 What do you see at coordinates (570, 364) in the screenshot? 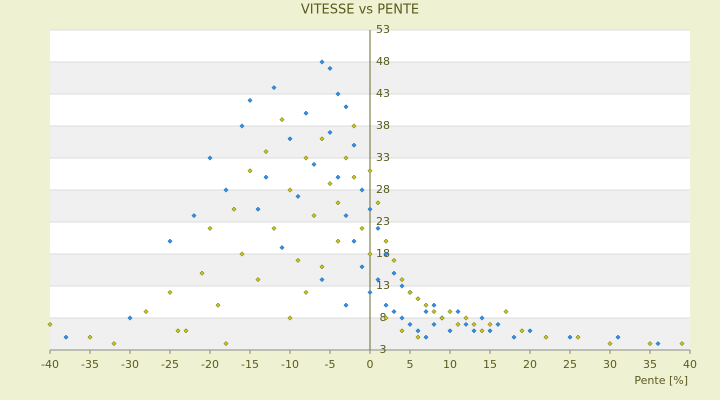
I see `x-tick-label: 25` at bounding box center [570, 364].